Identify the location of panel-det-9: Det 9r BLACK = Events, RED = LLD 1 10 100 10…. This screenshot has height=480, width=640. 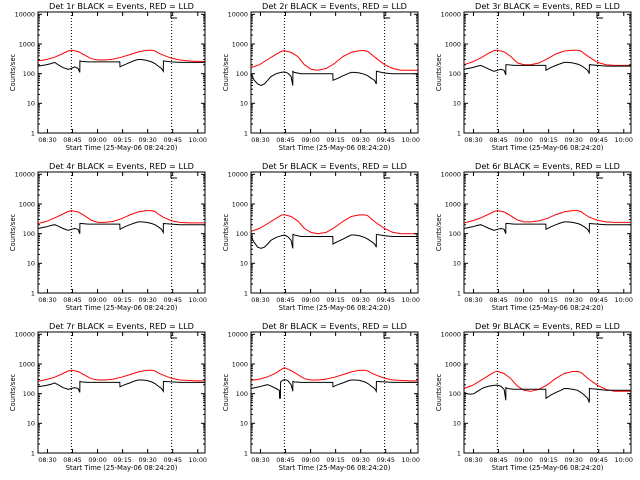
(534, 396).